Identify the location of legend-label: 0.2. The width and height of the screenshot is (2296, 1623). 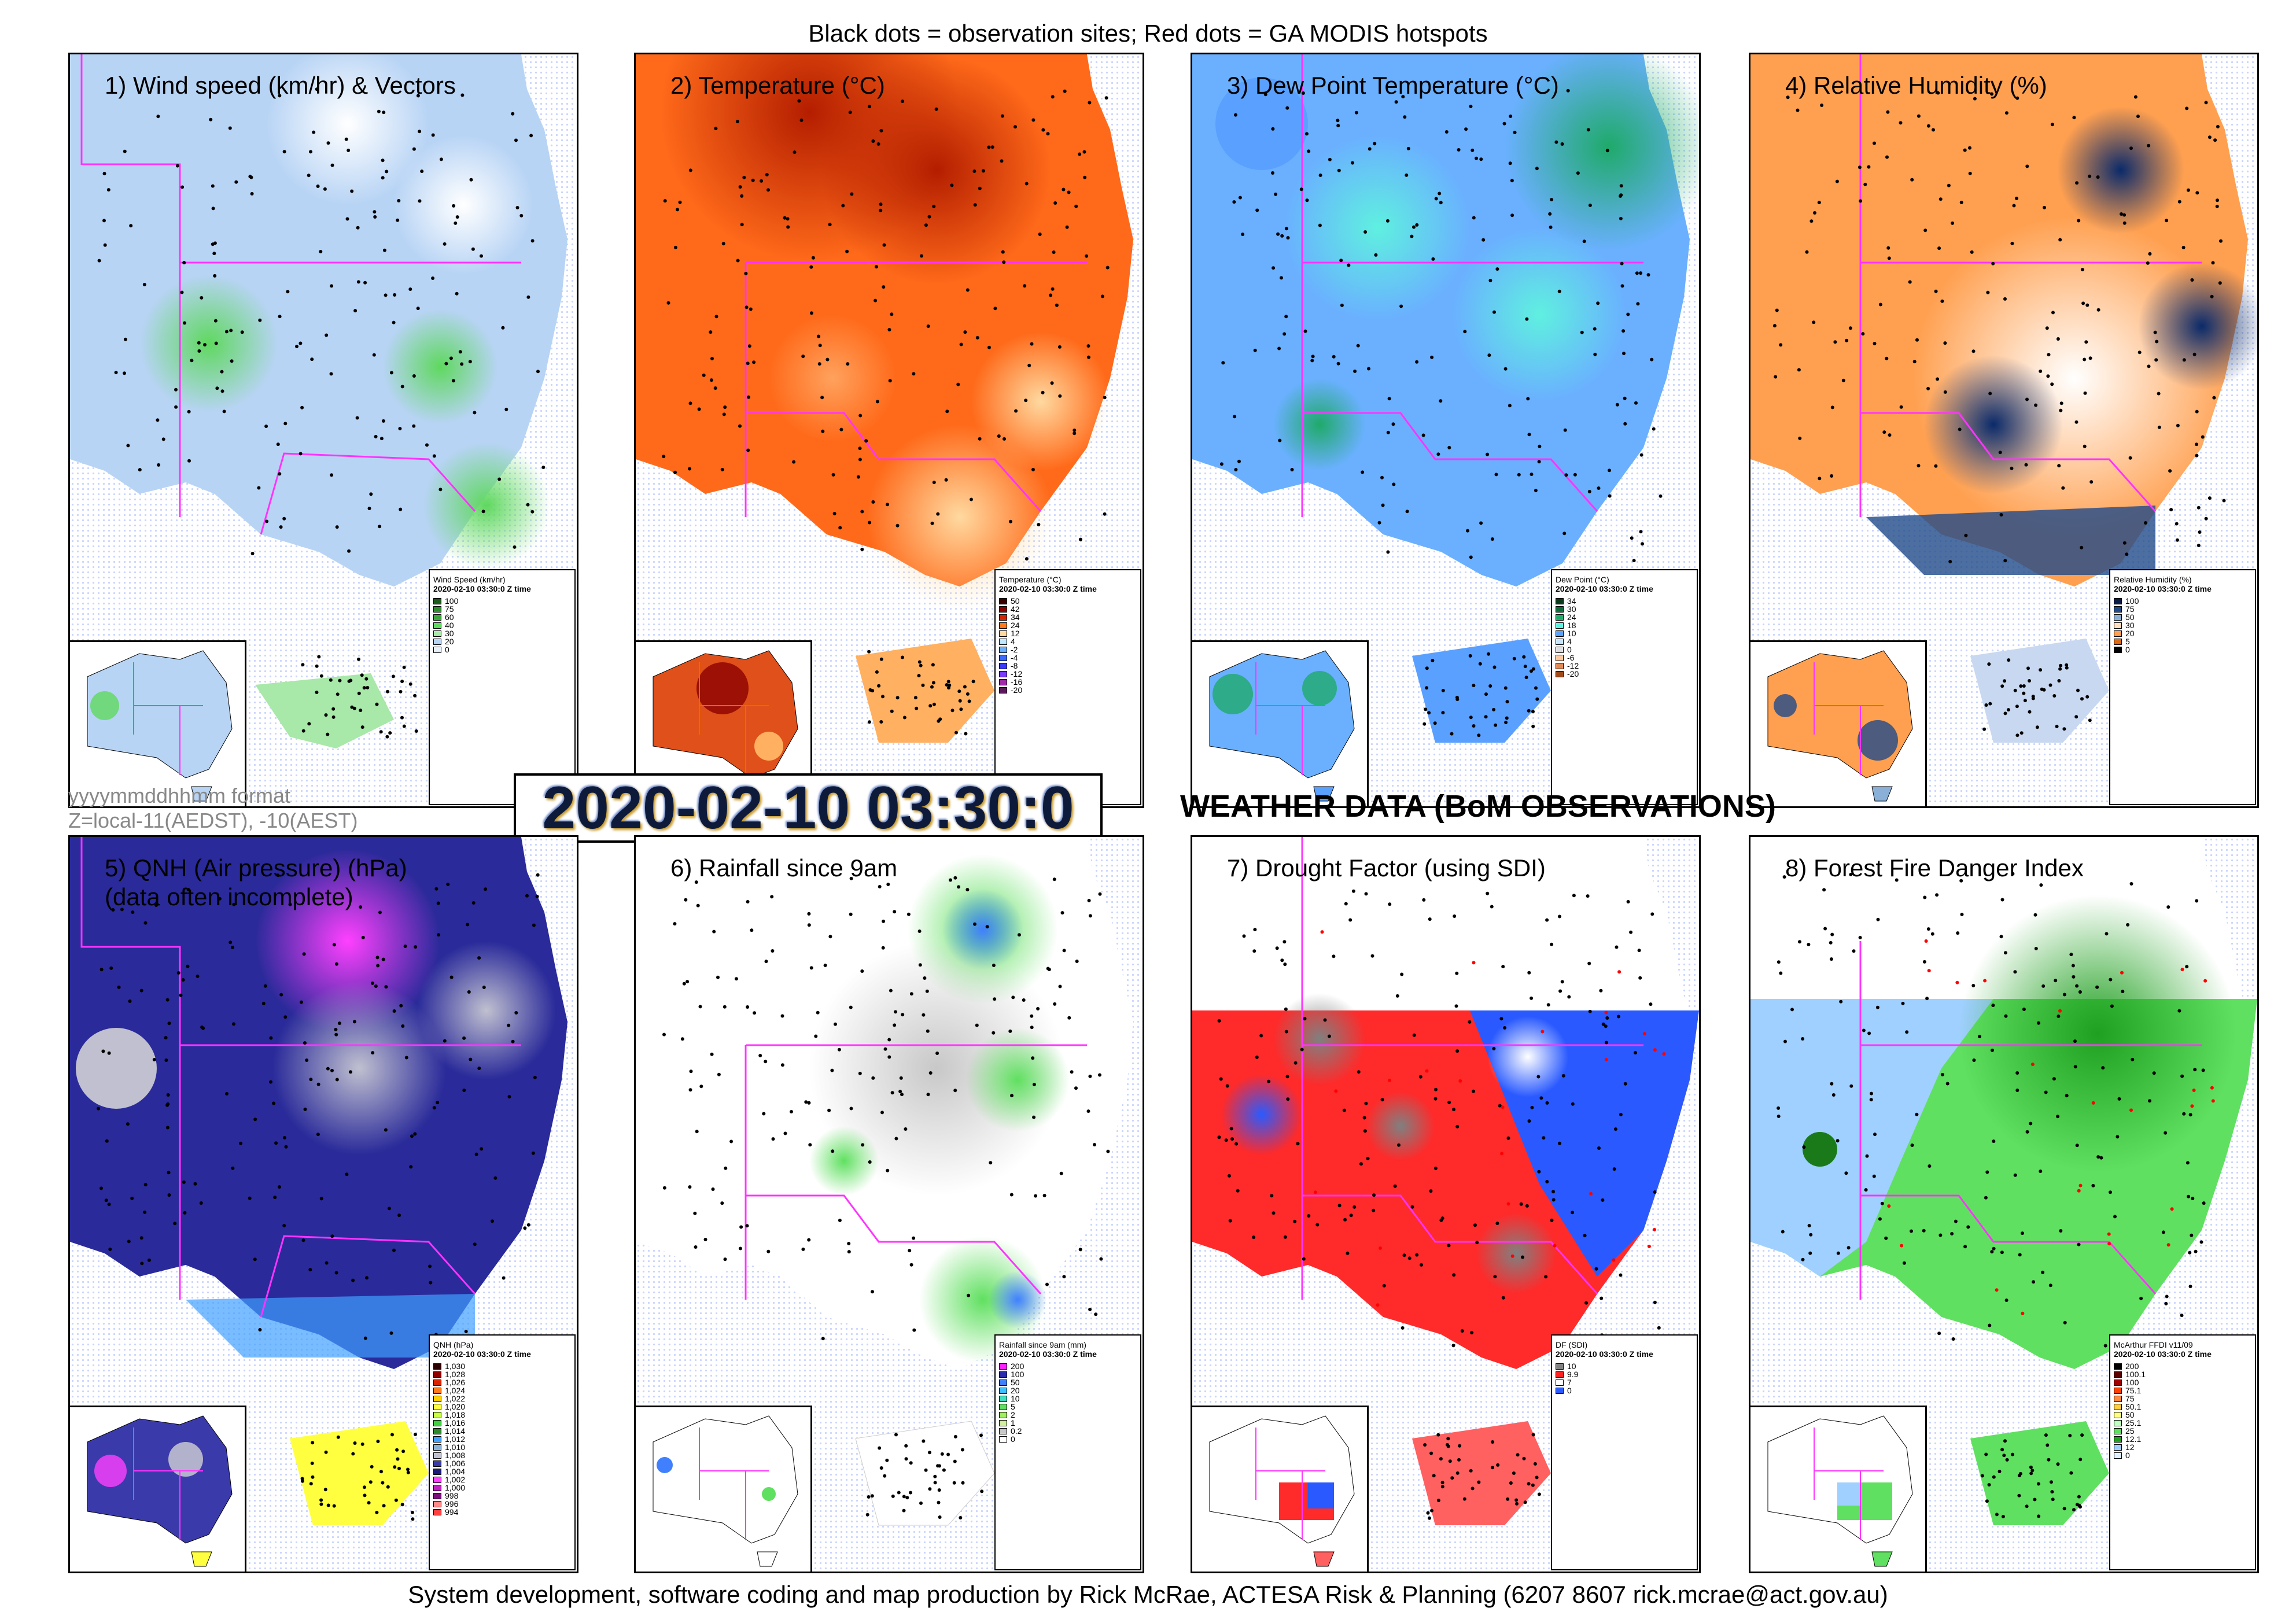
(1016, 1431).